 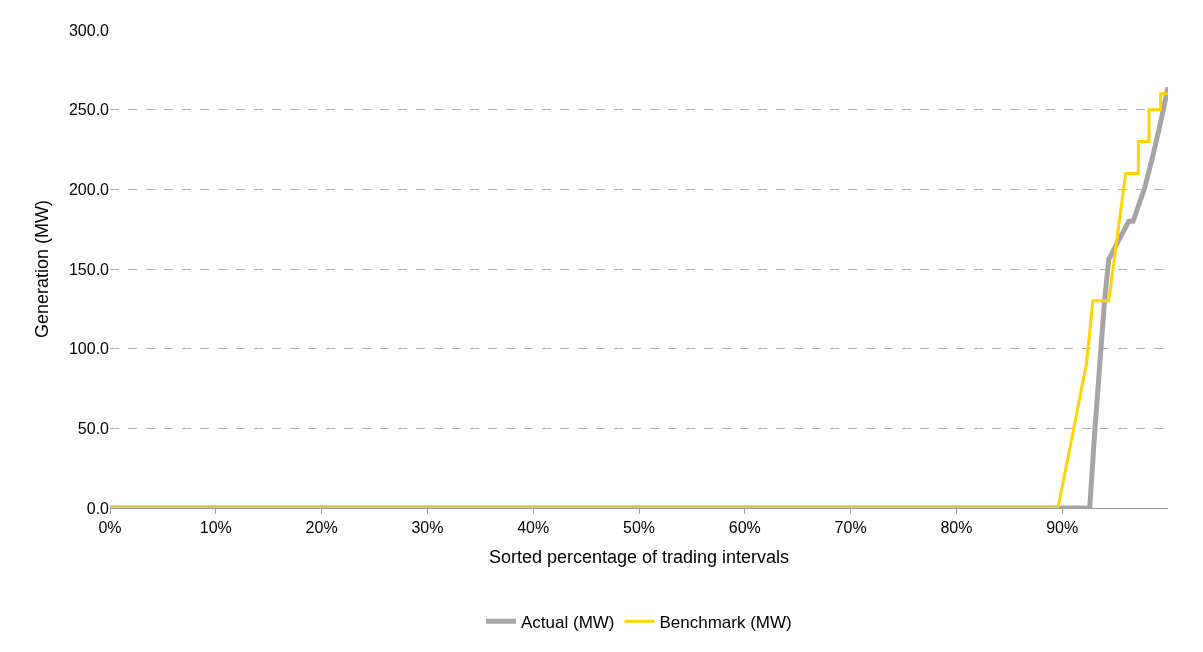 I want to click on y-tick-label: 100.0, so click(x=89, y=349).